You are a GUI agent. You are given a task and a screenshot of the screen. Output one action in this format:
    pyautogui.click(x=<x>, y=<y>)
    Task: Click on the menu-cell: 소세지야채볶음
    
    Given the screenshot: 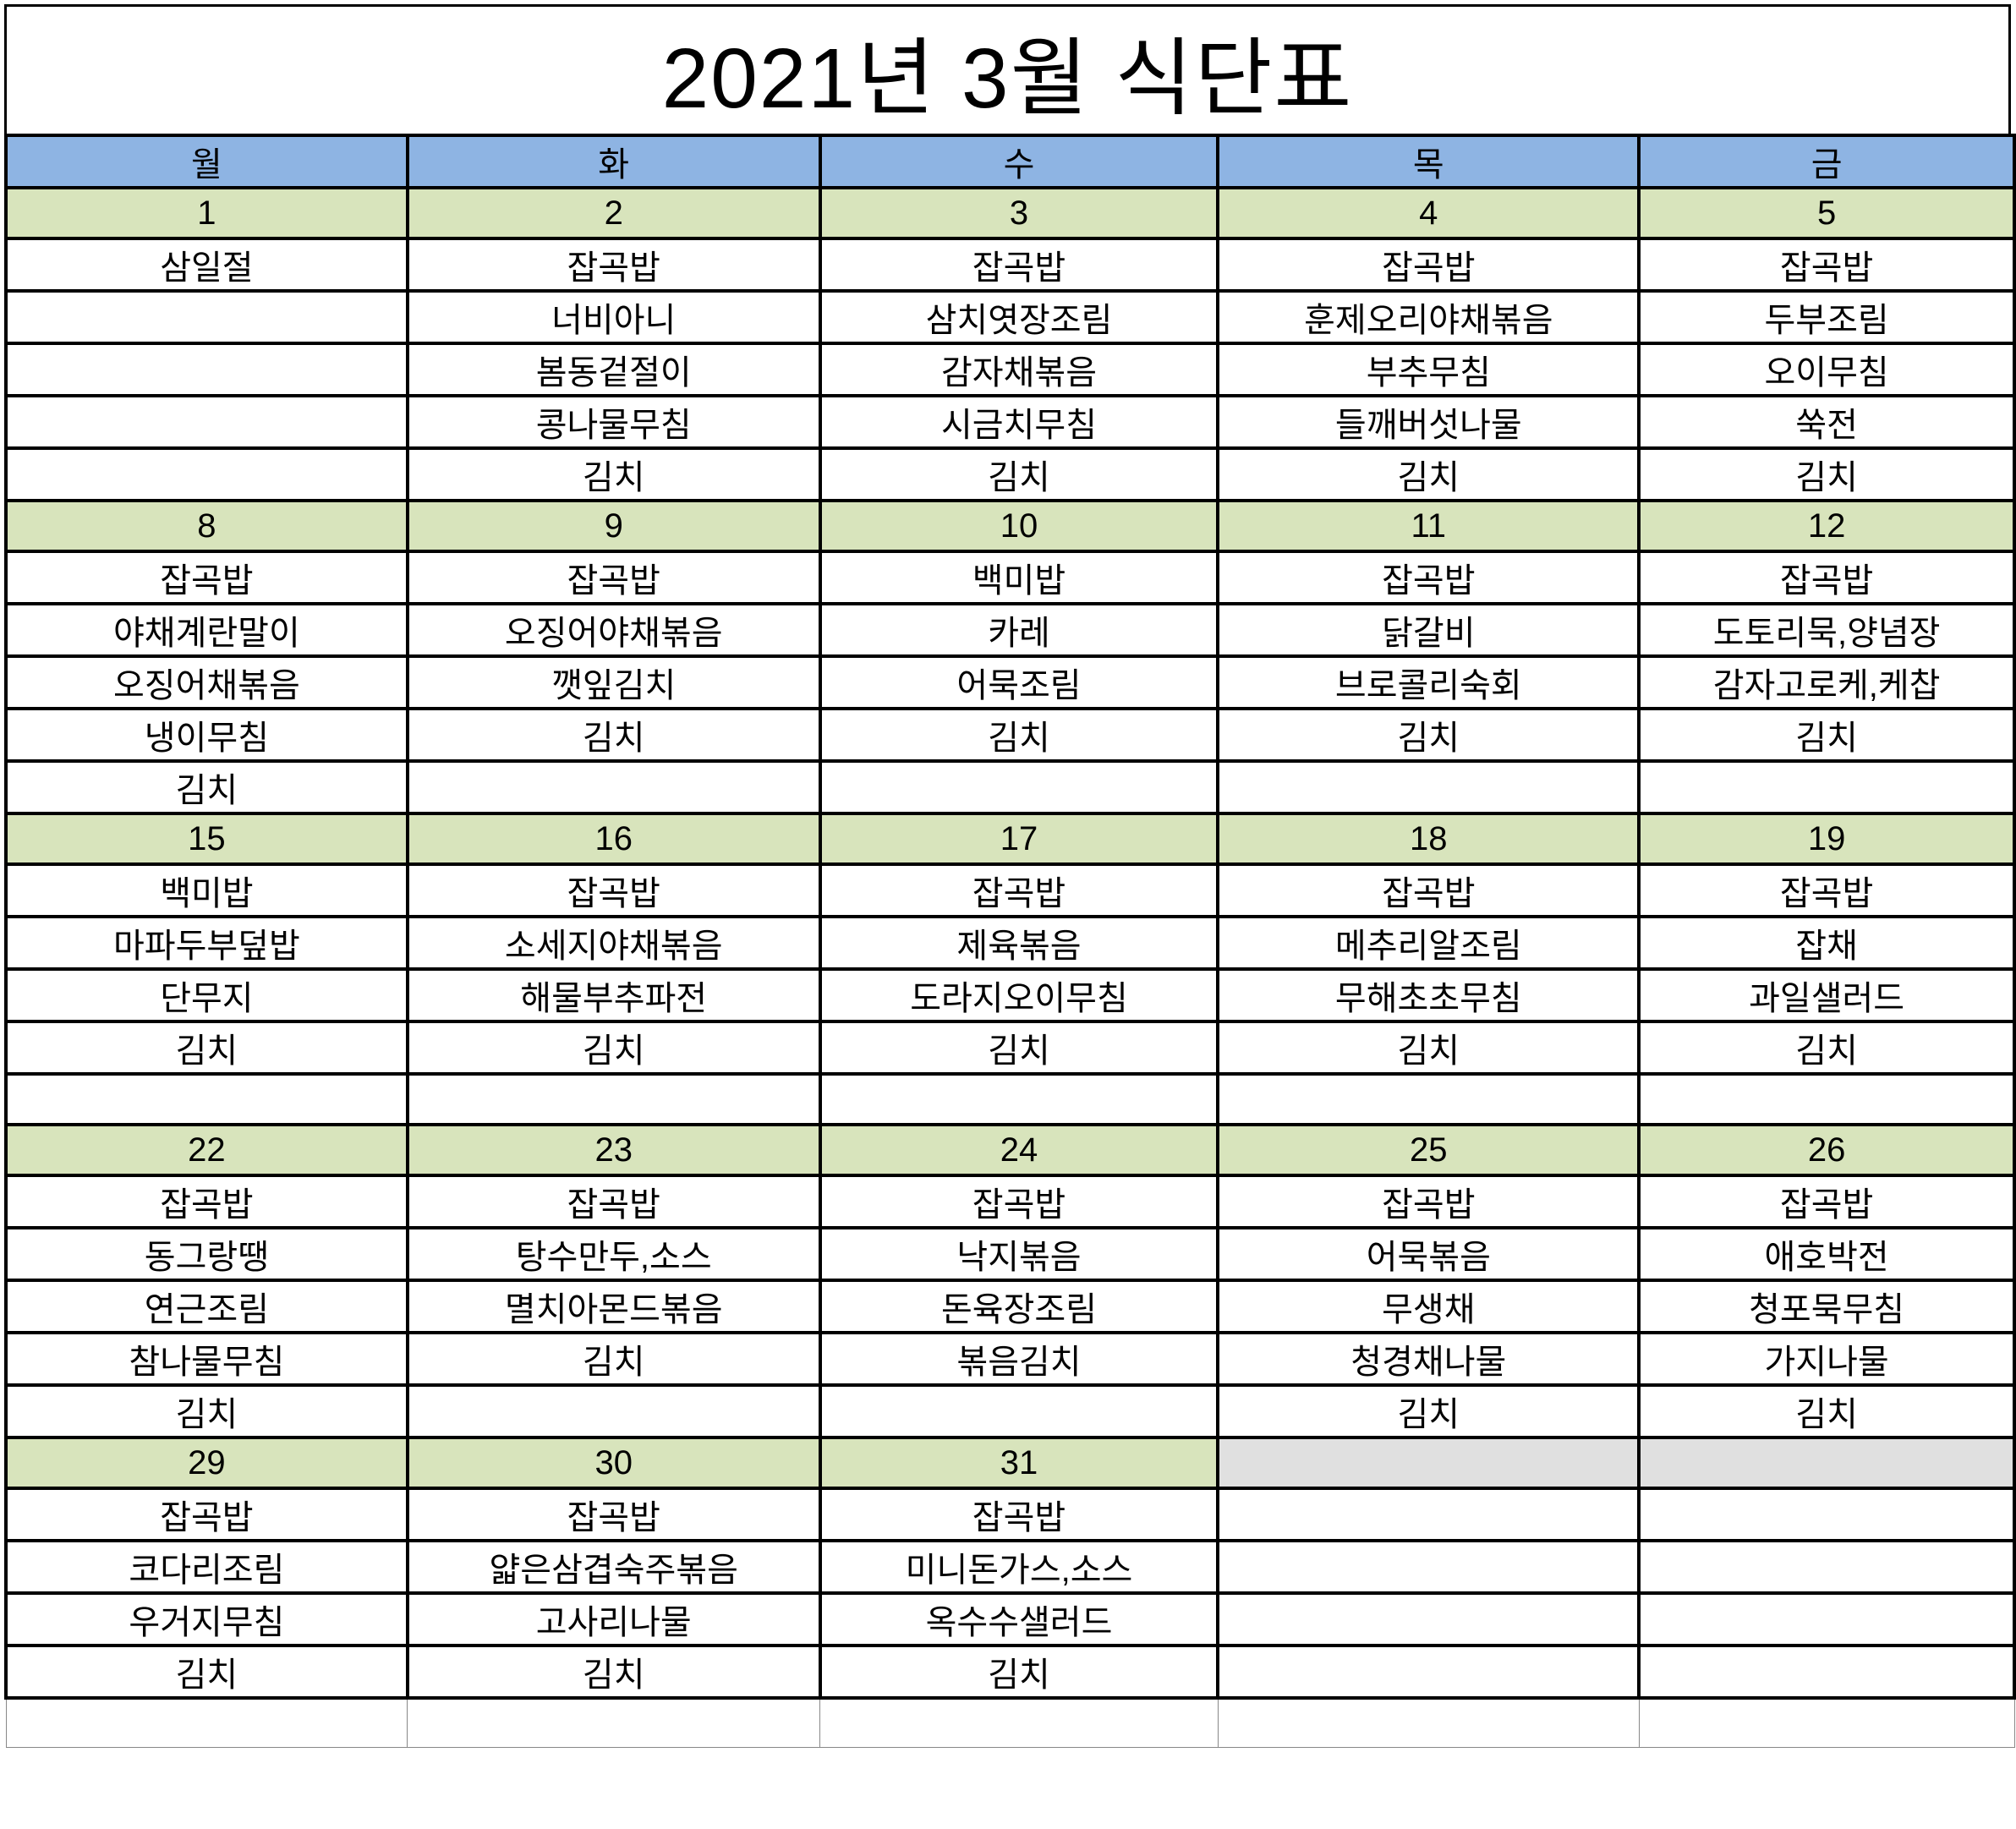 What is the action you would take?
    pyautogui.click(x=613, y=943)
    